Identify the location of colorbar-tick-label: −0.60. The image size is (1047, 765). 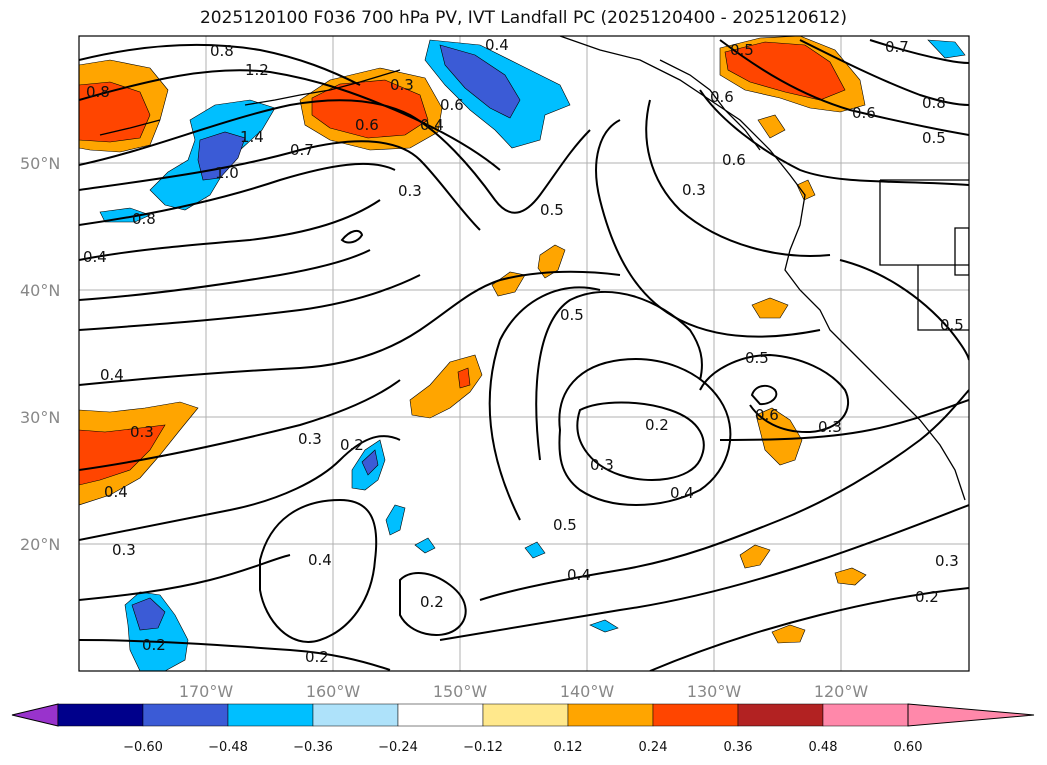
(143, 747).